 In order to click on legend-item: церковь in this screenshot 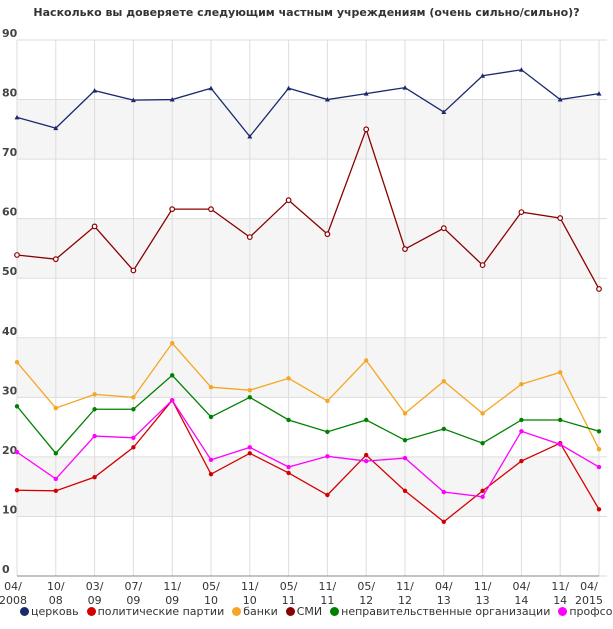, I will do `click(49, 611)`.